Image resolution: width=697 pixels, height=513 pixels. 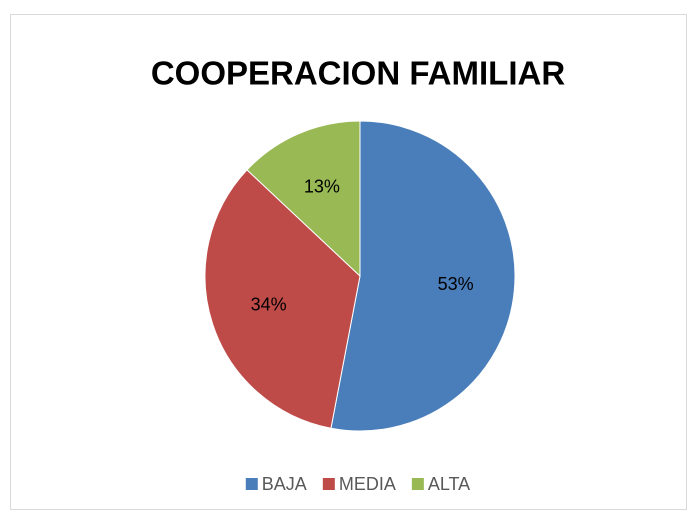 What do you see at coordinates (456, 284) in the screenshot?
I see `data-label: 53%` at bounding box center [456, 284].